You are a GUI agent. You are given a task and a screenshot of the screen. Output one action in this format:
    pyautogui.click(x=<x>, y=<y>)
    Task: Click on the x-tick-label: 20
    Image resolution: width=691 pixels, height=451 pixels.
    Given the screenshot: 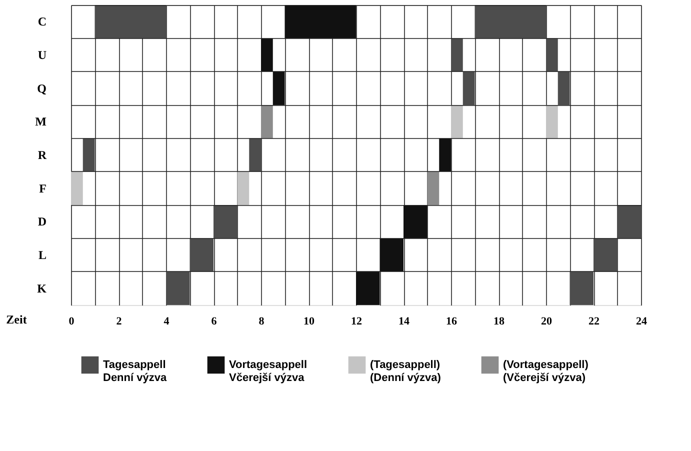 What is the action you would take?
    pyautogui.click(x=546, y=322)
    